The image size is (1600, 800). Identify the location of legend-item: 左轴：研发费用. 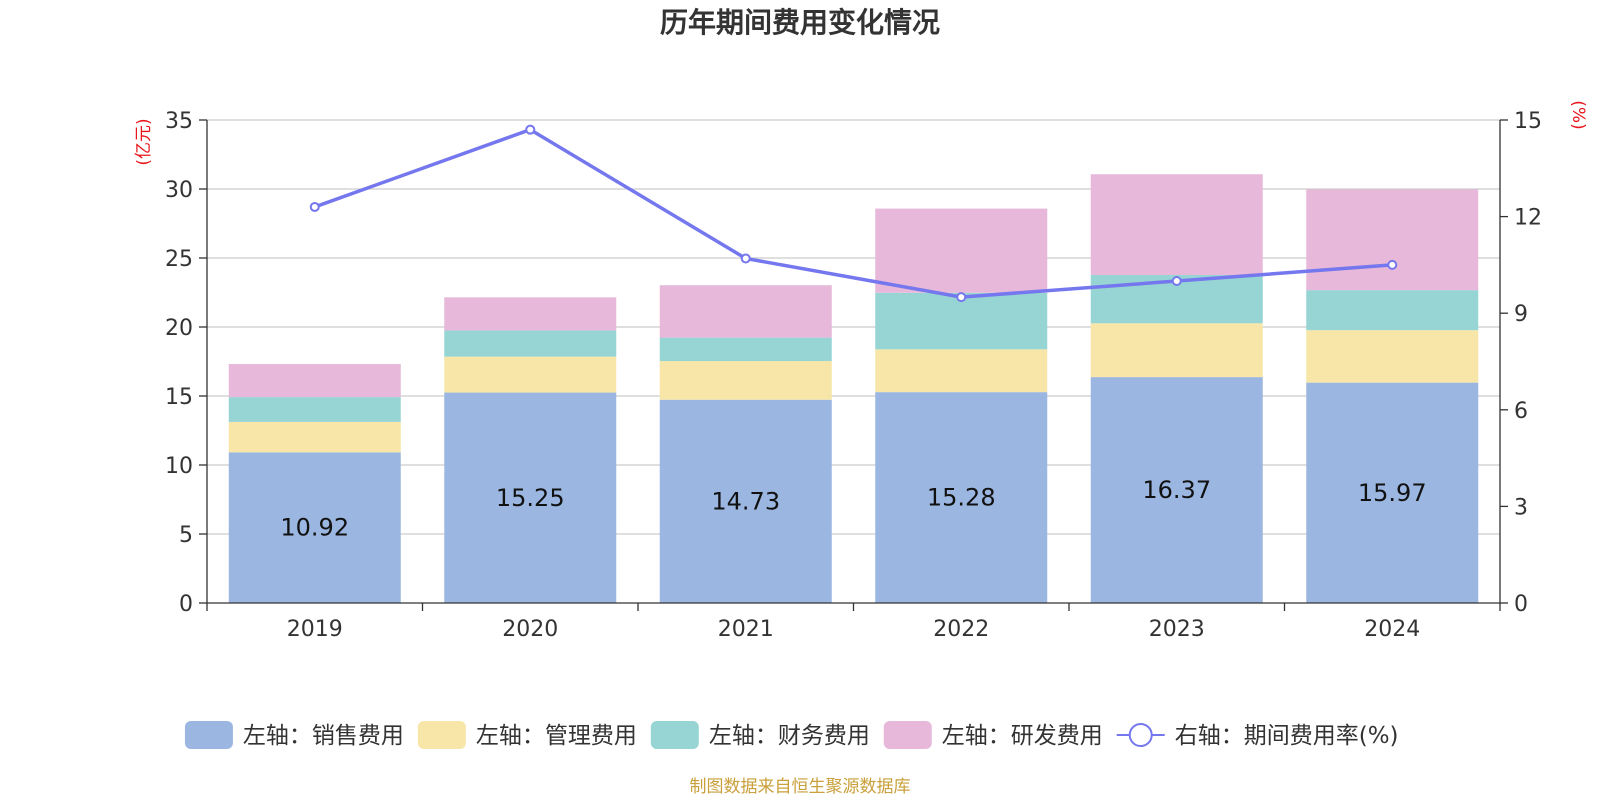
(993, 735).